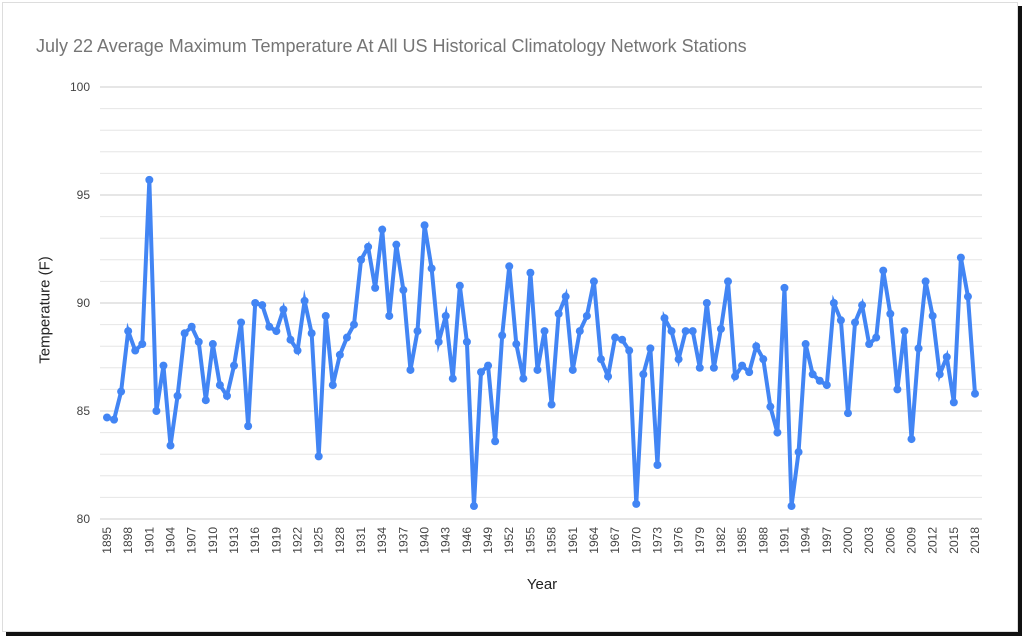 This screenshot has width=1024, height=640. What do you see at coordinates (573, 540) in the screenshot?
I see `x-tick-label: 1961` at bounding box center [573, 540].